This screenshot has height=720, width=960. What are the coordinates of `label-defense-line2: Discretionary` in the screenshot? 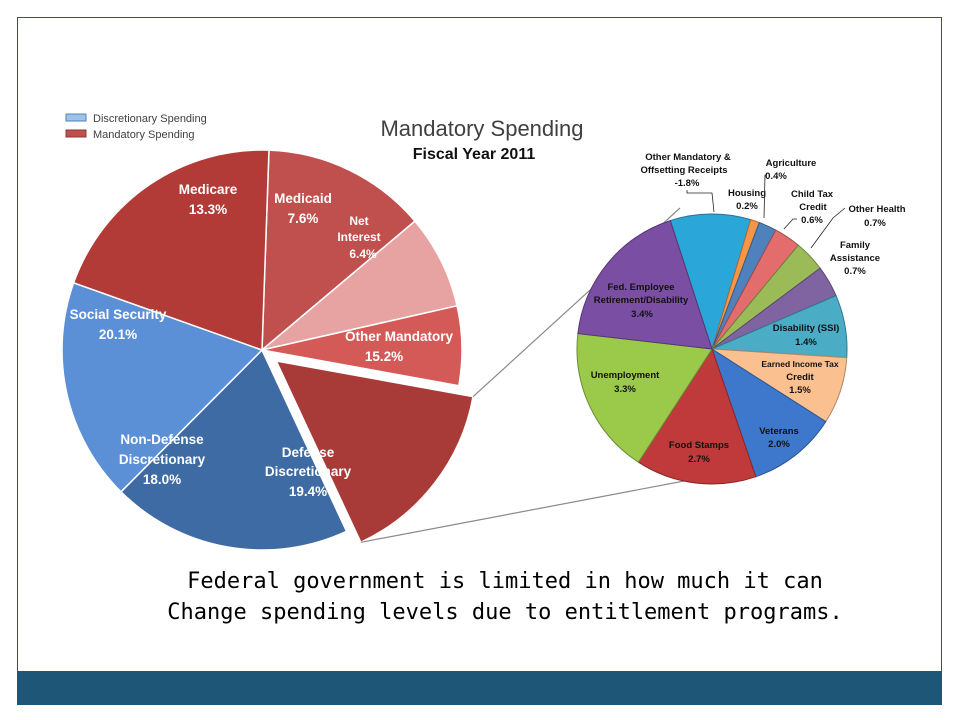 It's located at (308, 471).